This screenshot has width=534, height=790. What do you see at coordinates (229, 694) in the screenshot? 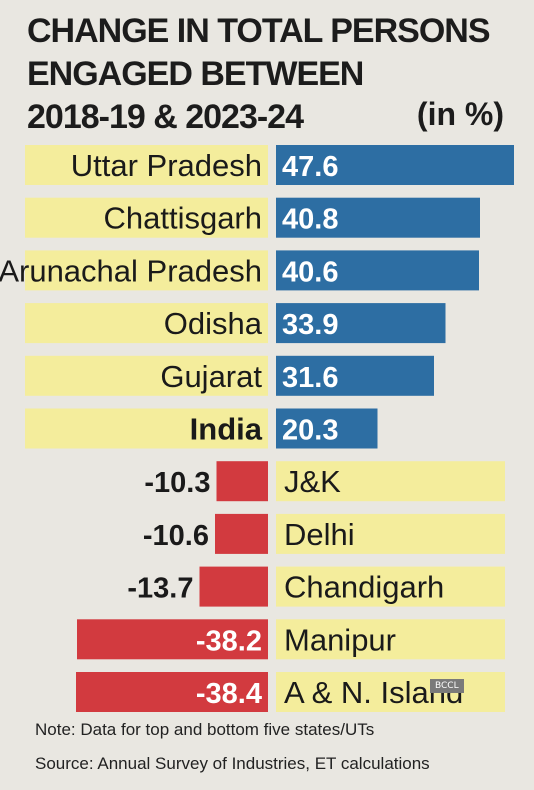
I see `value-label: -38.4` at bounding box center [229, 694].